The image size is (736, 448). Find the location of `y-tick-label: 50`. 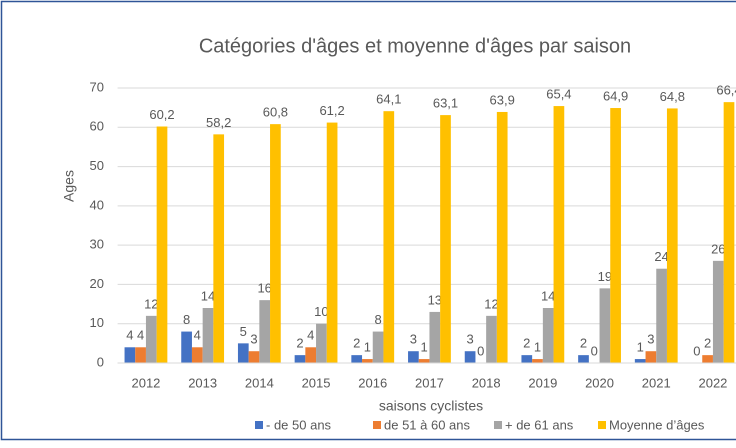

y-tick-label: 50 is located at coordinates (97, 165).